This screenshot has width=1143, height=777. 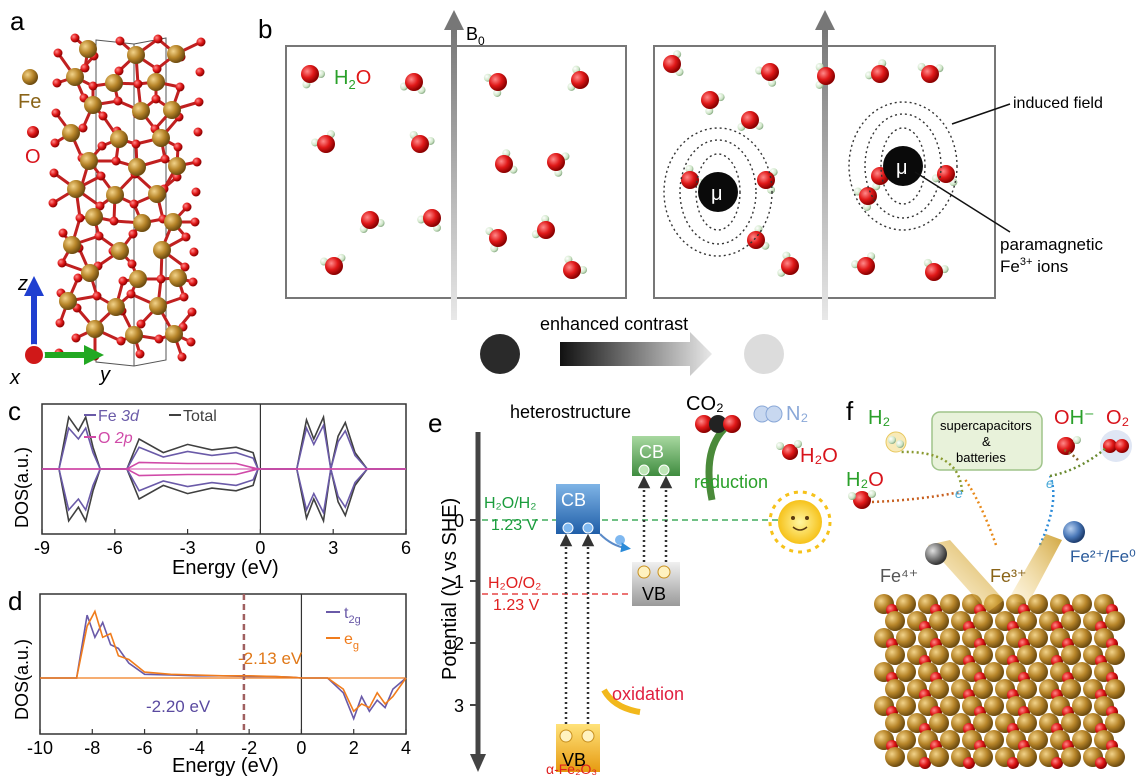 I want to click on h2o-molecule-e, so click(x=789, y=450).